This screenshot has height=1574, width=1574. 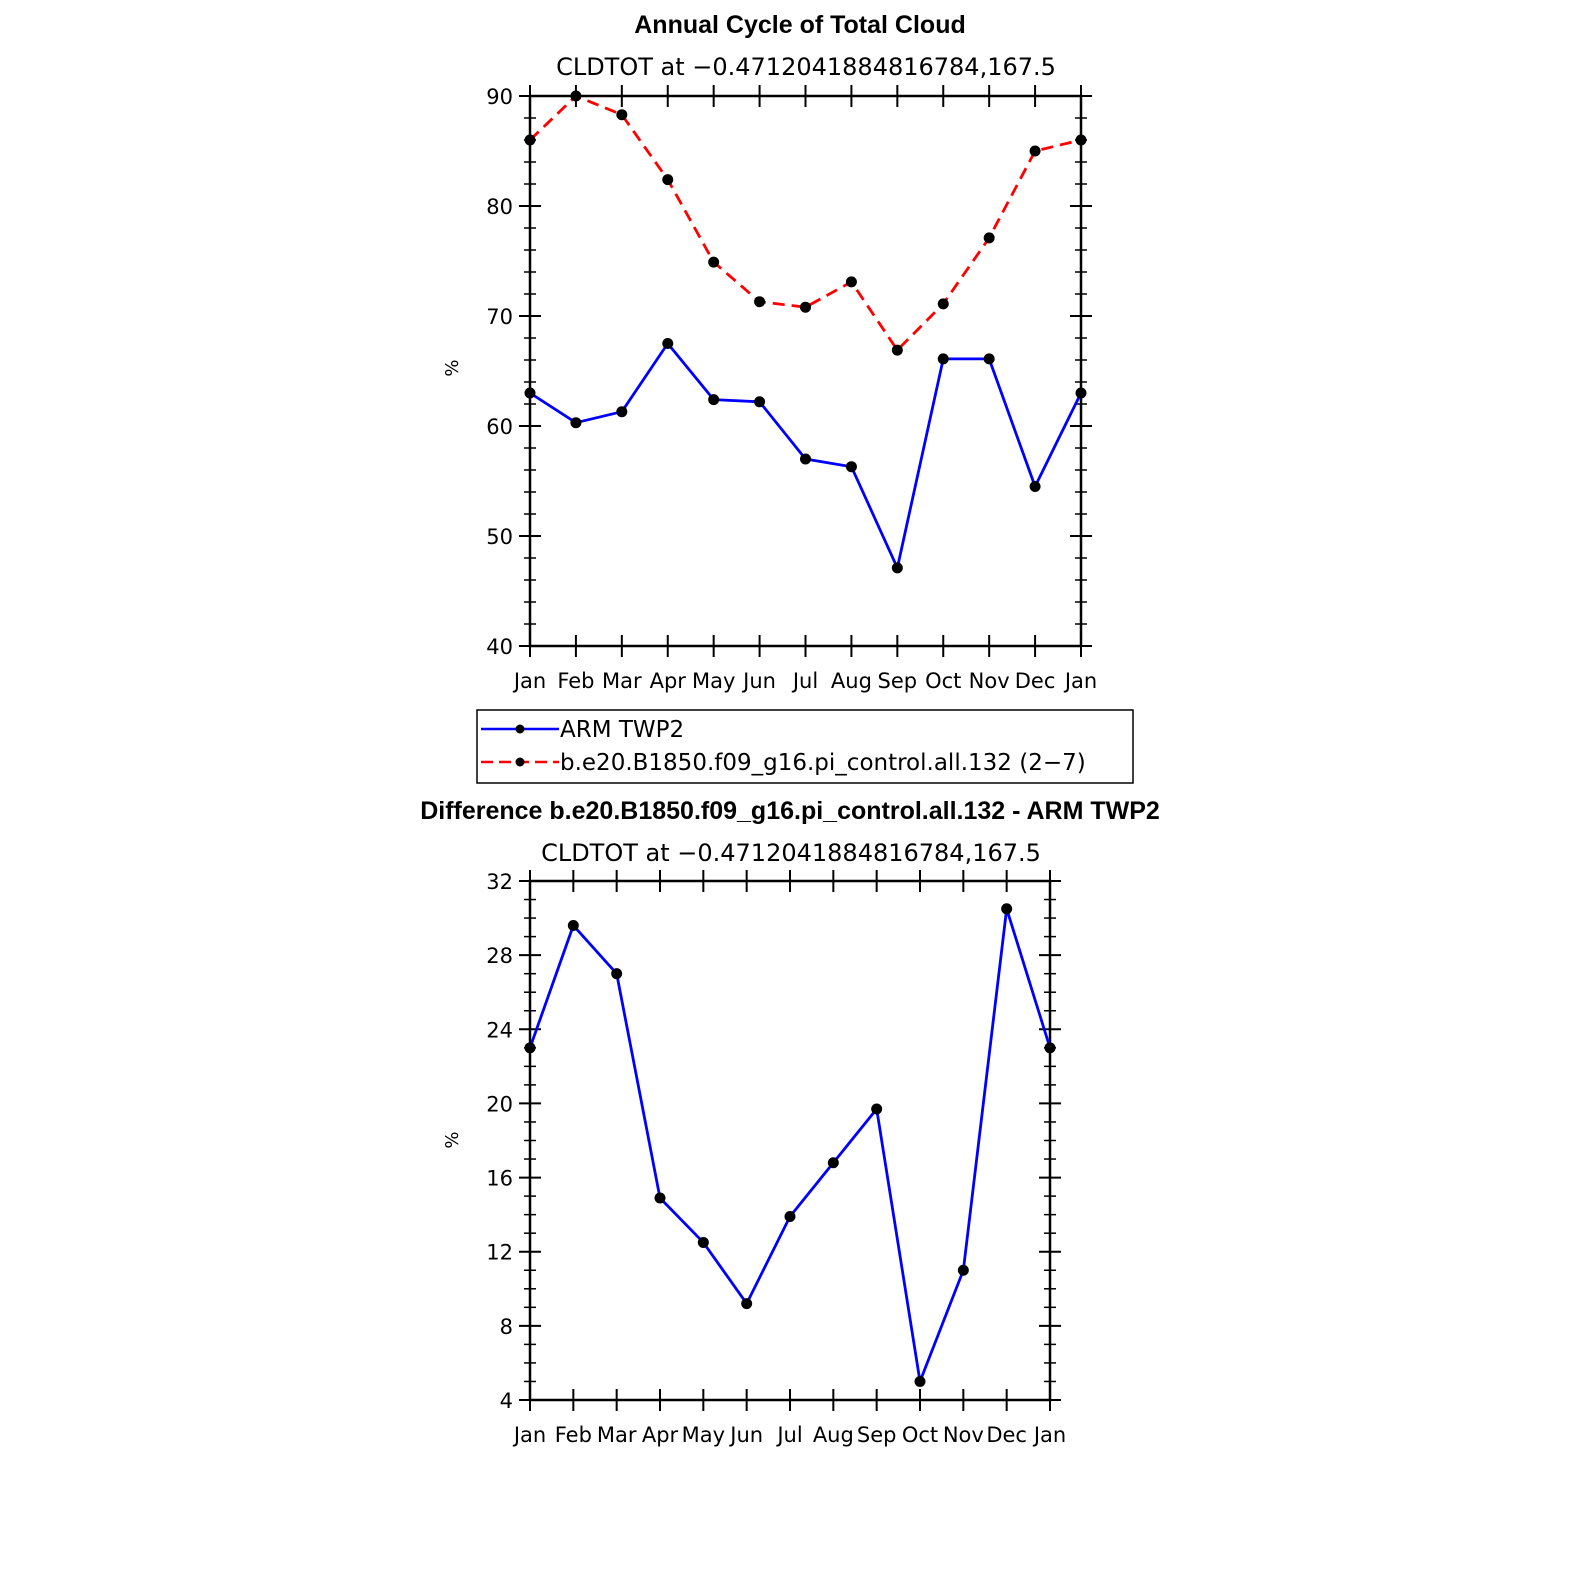 I want to click on y-tick-label: 28, so click(x=499, y=956).